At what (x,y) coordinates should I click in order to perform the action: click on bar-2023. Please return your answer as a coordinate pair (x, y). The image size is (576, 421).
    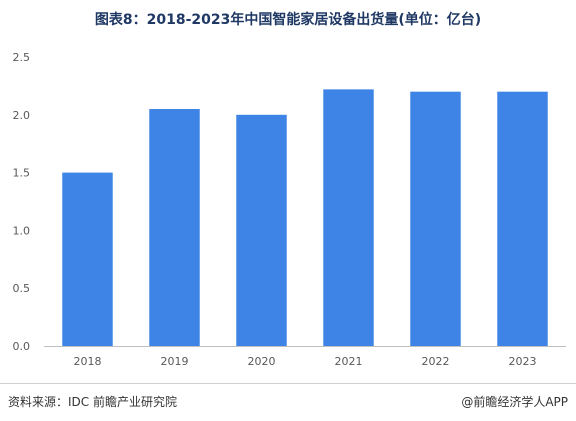
    Looking at the image, I should click on (522, 219).